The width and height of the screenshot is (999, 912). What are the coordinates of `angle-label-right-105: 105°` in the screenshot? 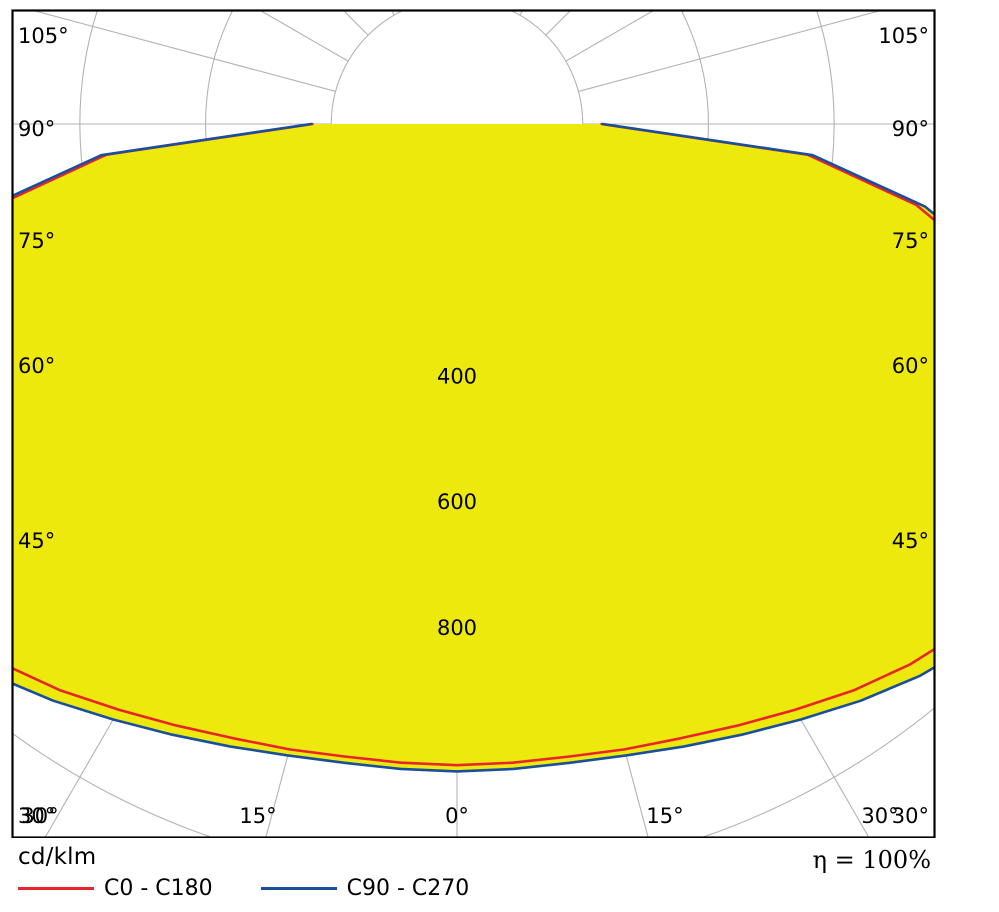 It's located at (903, 36).